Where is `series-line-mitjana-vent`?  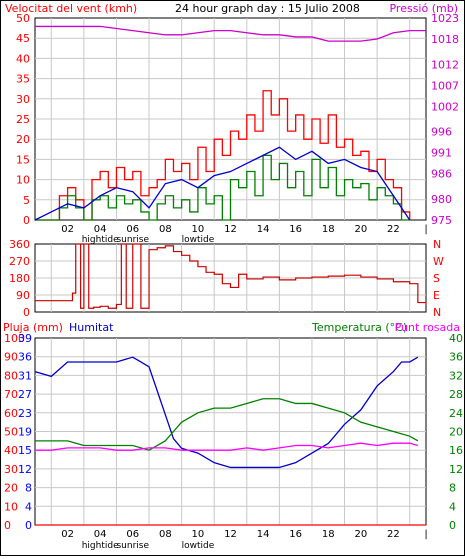 series-line-mitjana-vent is located at coordinates (222, 183).